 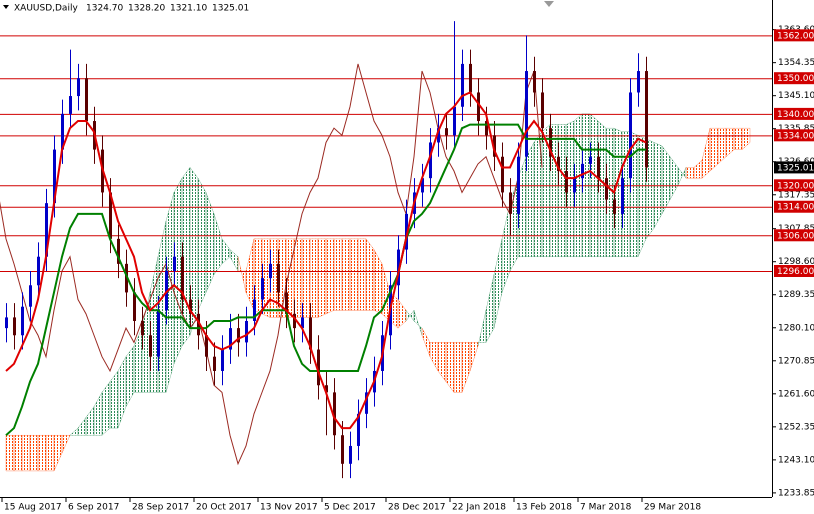 I want to click on y-tick-label: 1345.10, so click(x=796, y=96).